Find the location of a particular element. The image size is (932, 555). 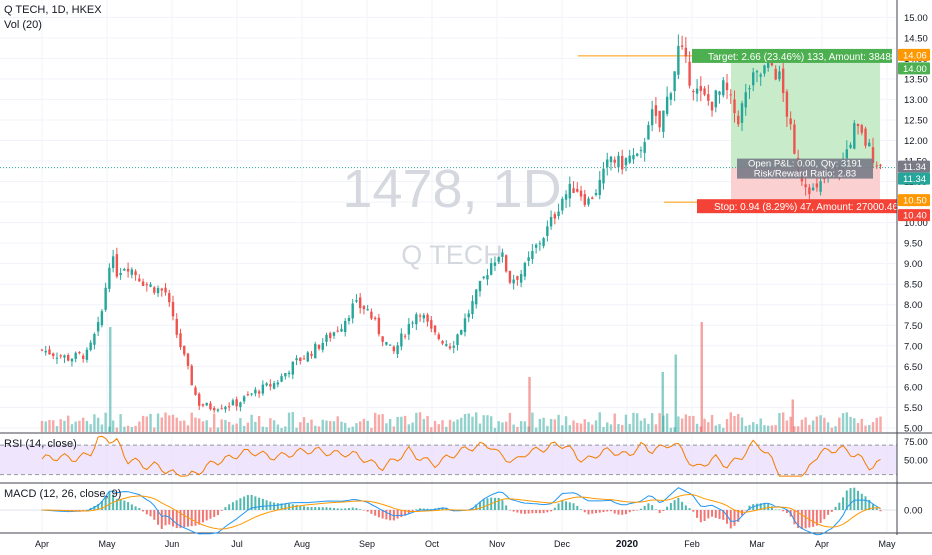

price-tick-label: 9.50 is located at coordinates (913, 244).